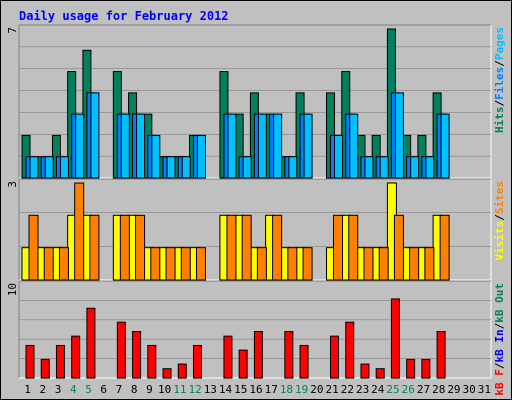 The image size is (512, 400). Describe the element at coordinates (103, 389) in the screenshot. I see `day-label: 6` at that location.